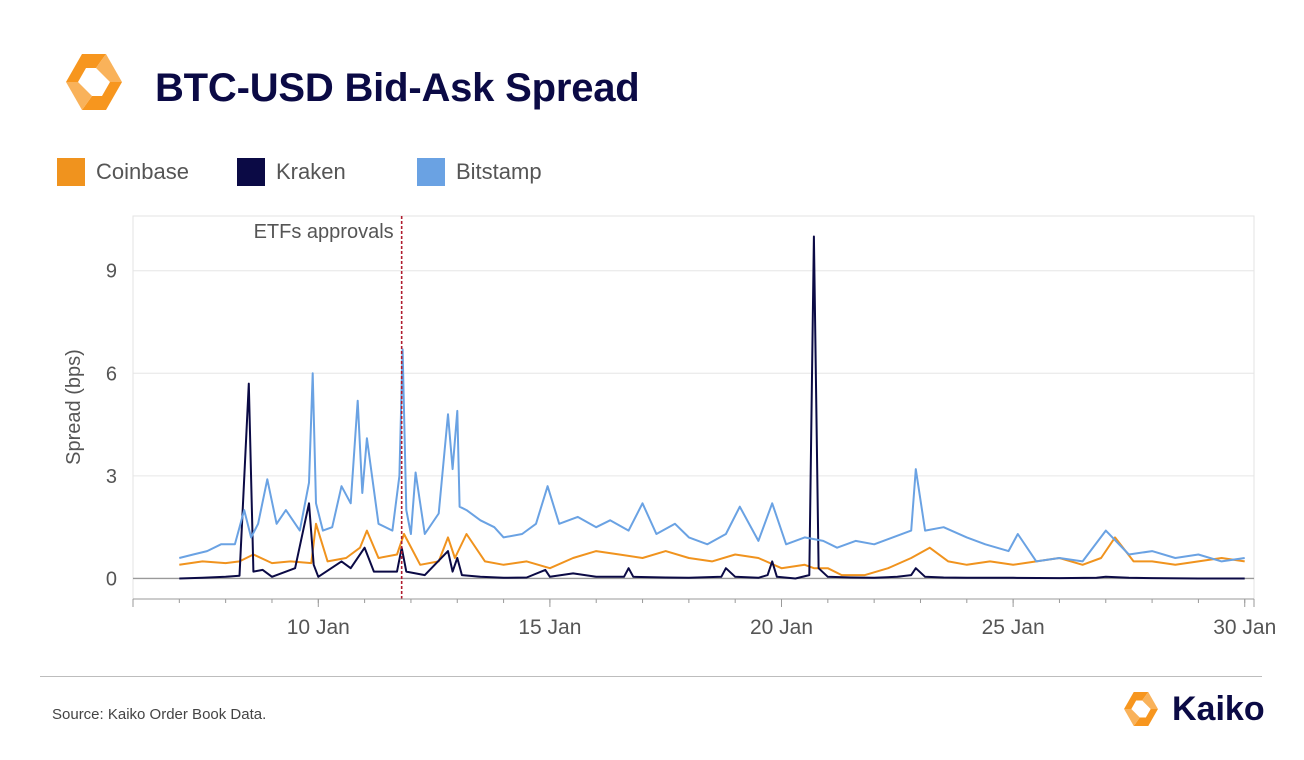 The height and width of the screenshot is (760, 1304). What do you see at coordinates (111, 374) in the screenshot?
I see `y-tick-label: 6` at bounding box center [111, 374].